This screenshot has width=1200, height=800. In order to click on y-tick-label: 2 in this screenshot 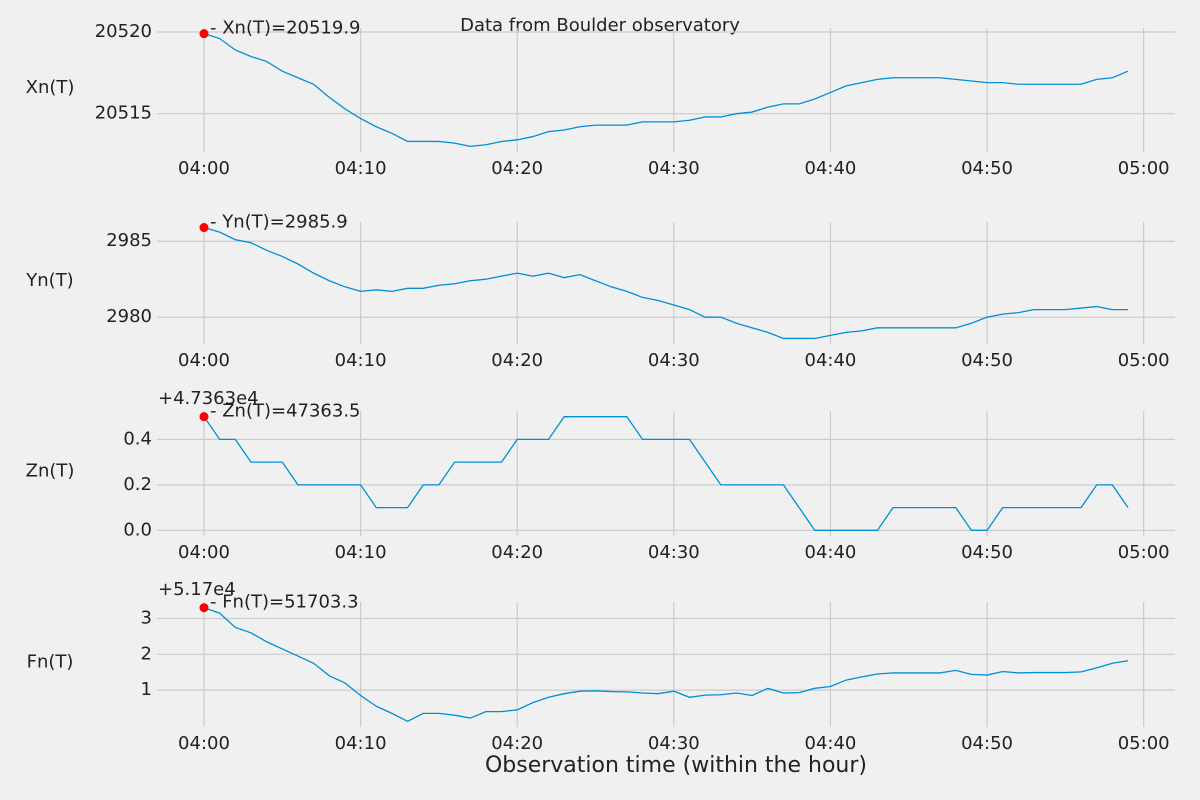, I will do `click(146, 653)`.